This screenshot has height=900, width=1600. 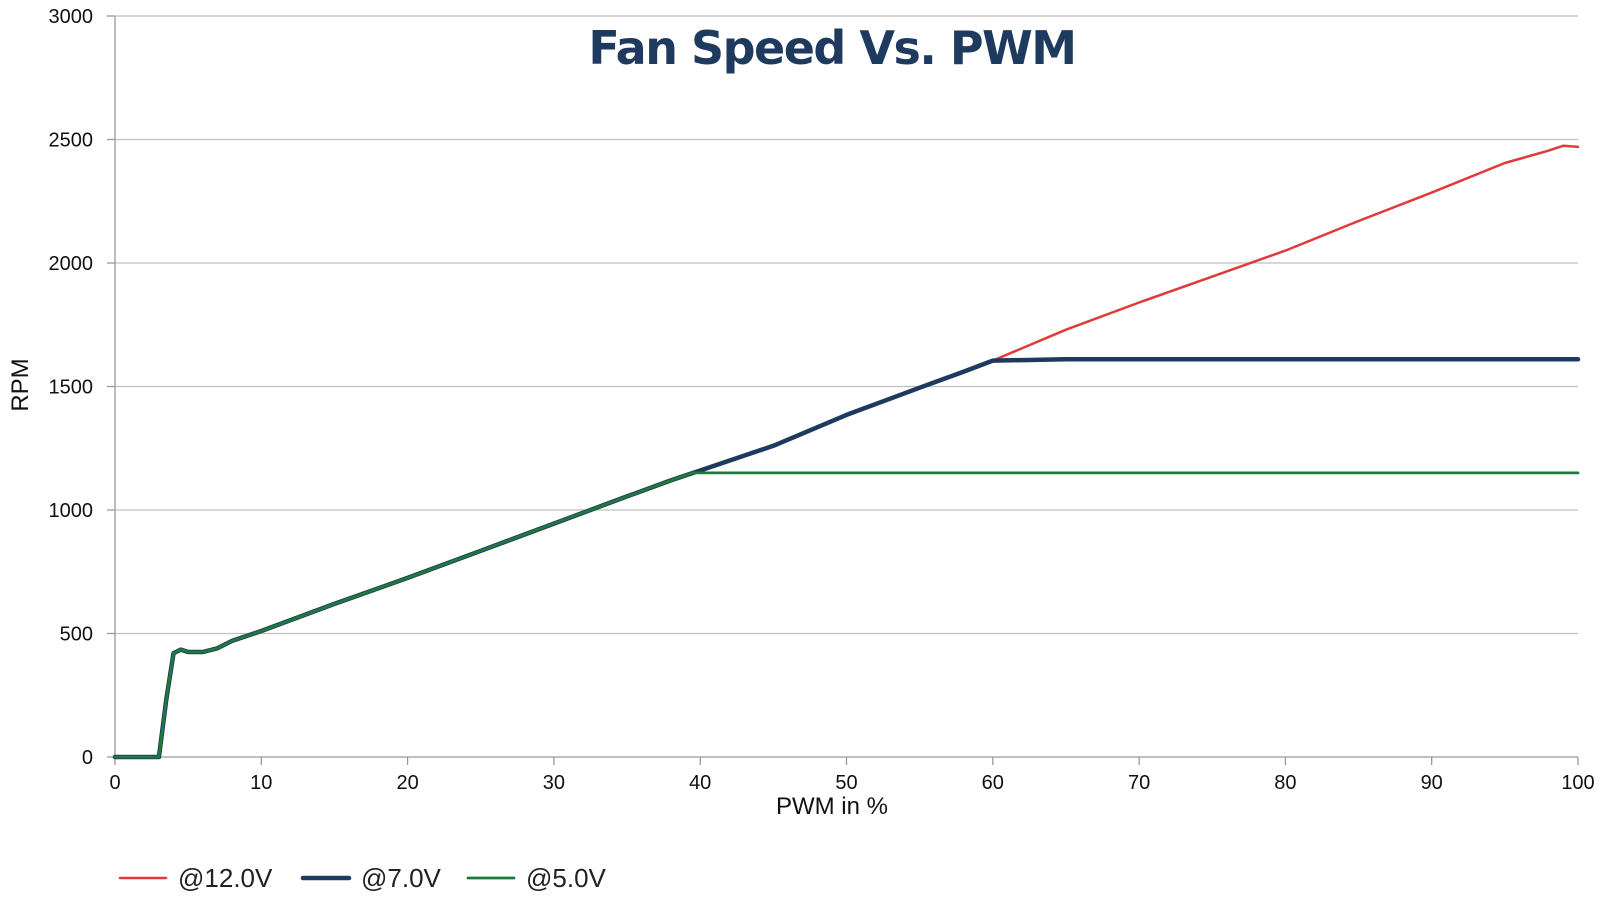 What do you see at coordinates (401, 878) in the screenshot?
I see `legend-label-7-0v: @7.0V` at bounding box center [401, 878].